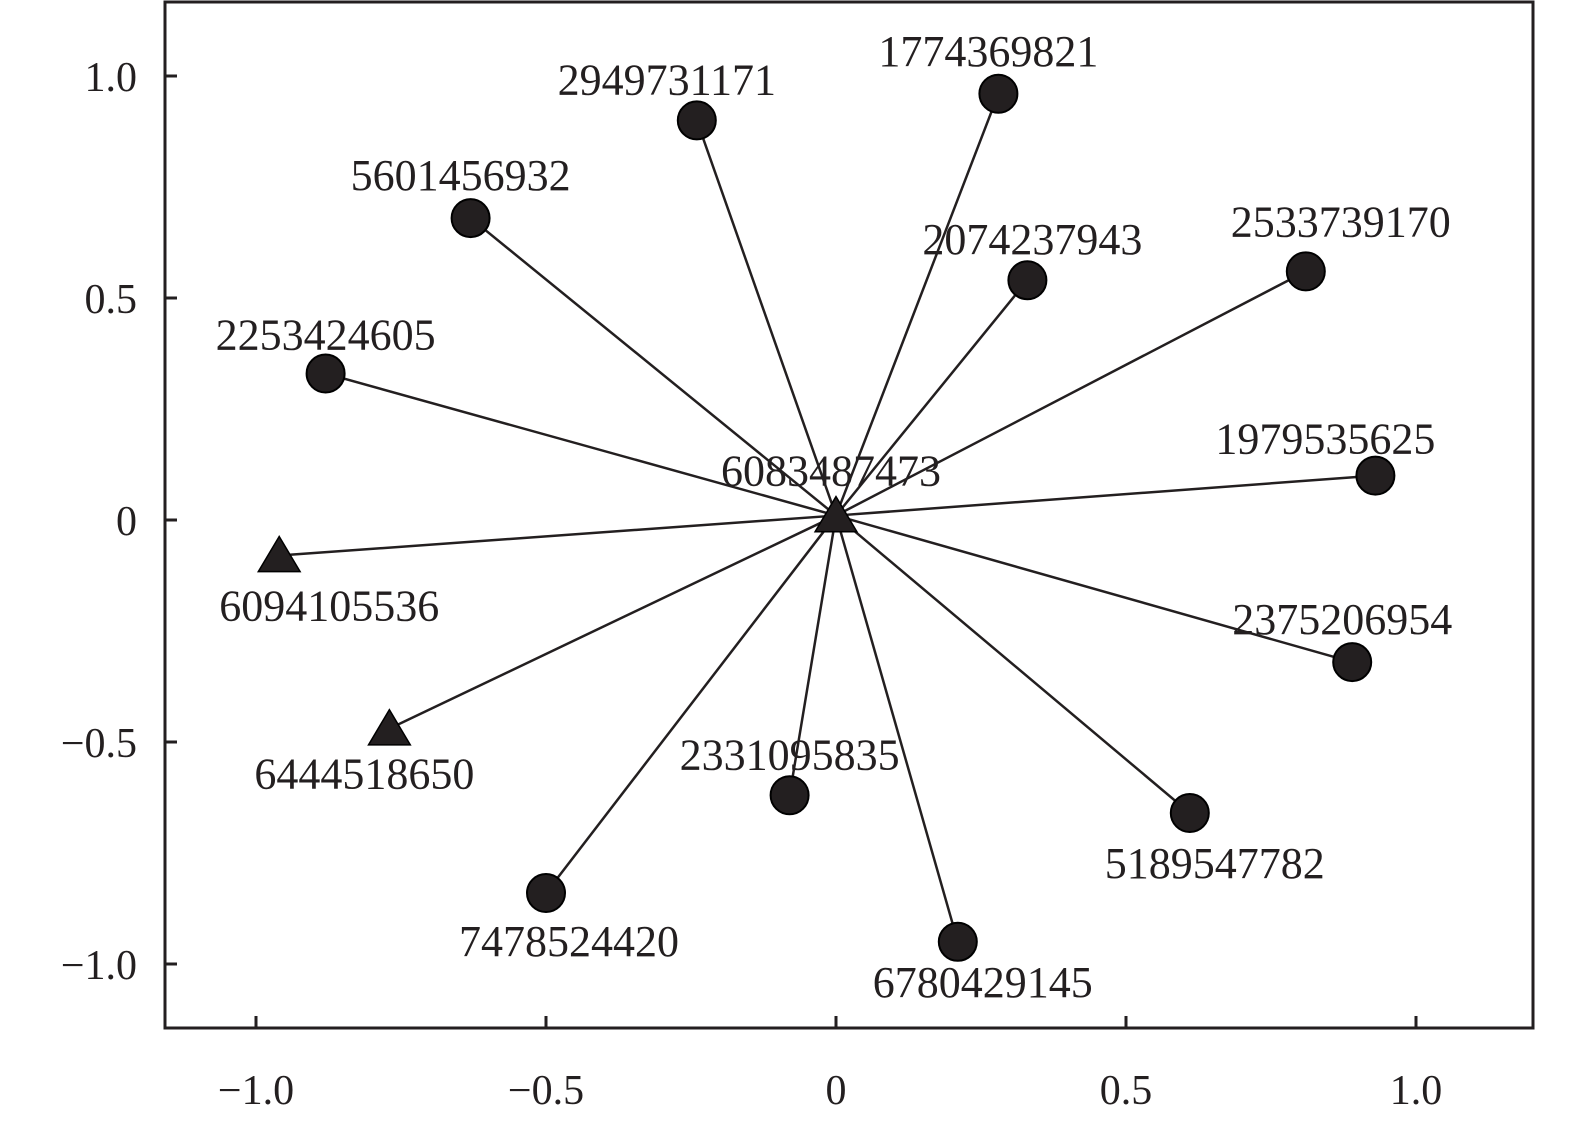 This screenshot has width=1575, height=1127. Describe the element at coordinates (836, 1091) in the screenshot. I see `x-tick-label: 0` at that location.